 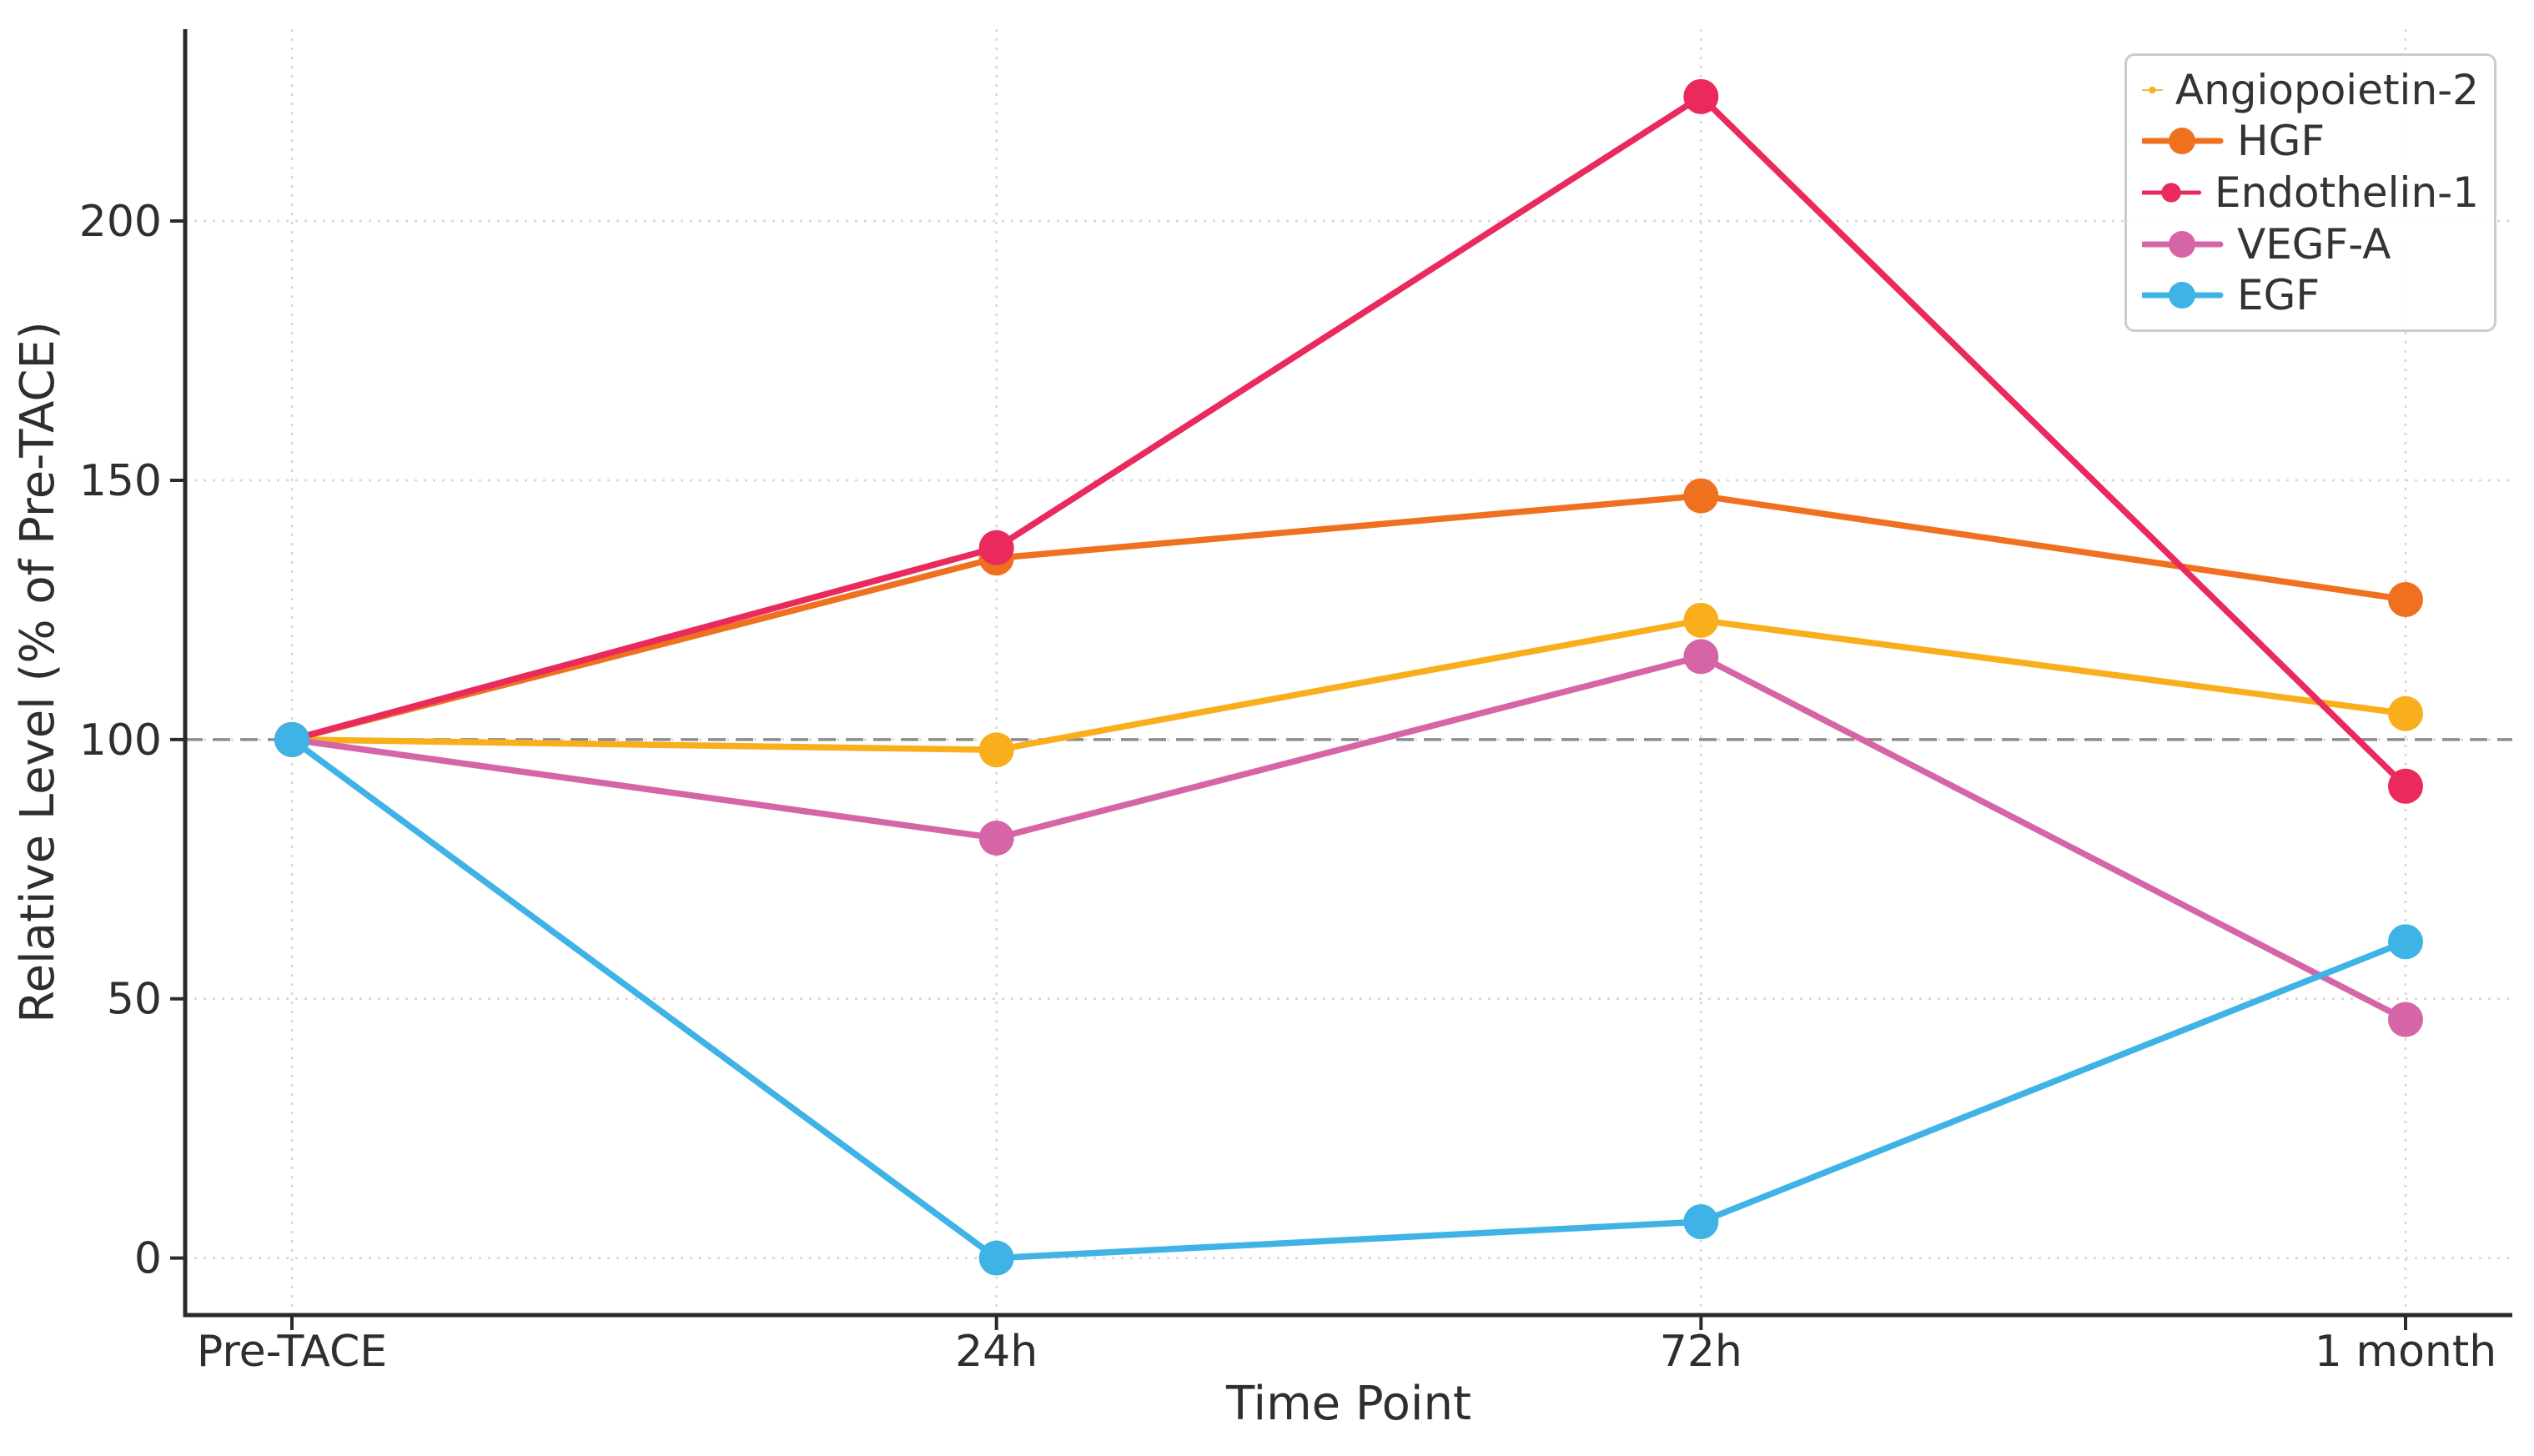 What do you see at coordinates (997, 1352) in the screenshot?
I see `x-tick-label: 24h` at bounding box center [997, 1352].